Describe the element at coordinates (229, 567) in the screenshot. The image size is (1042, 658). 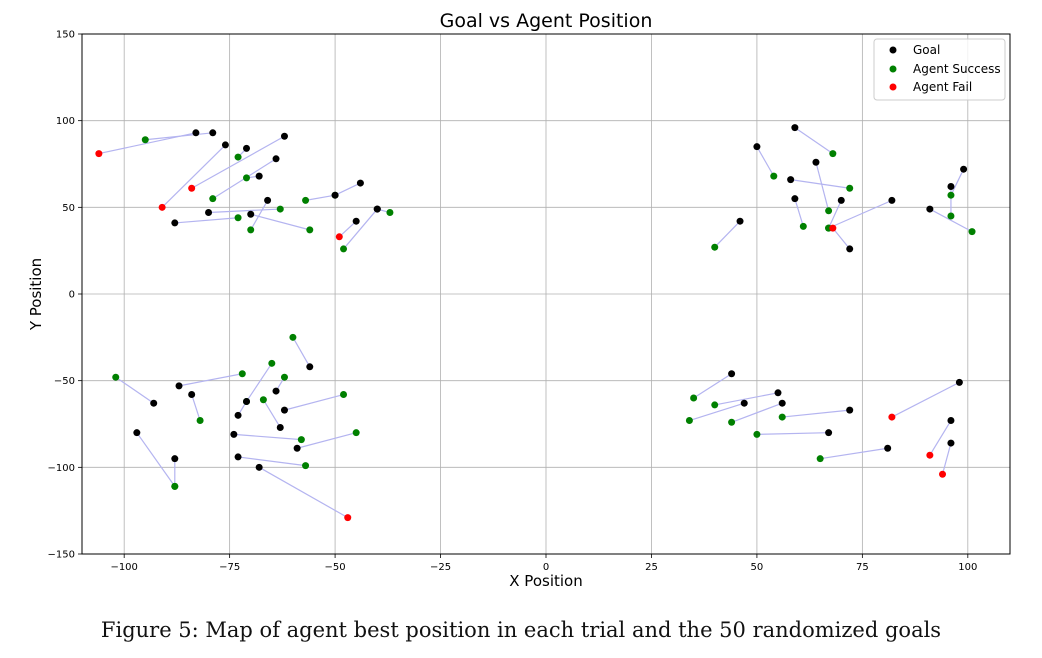
I see `x-tick-label: −75` at that location.